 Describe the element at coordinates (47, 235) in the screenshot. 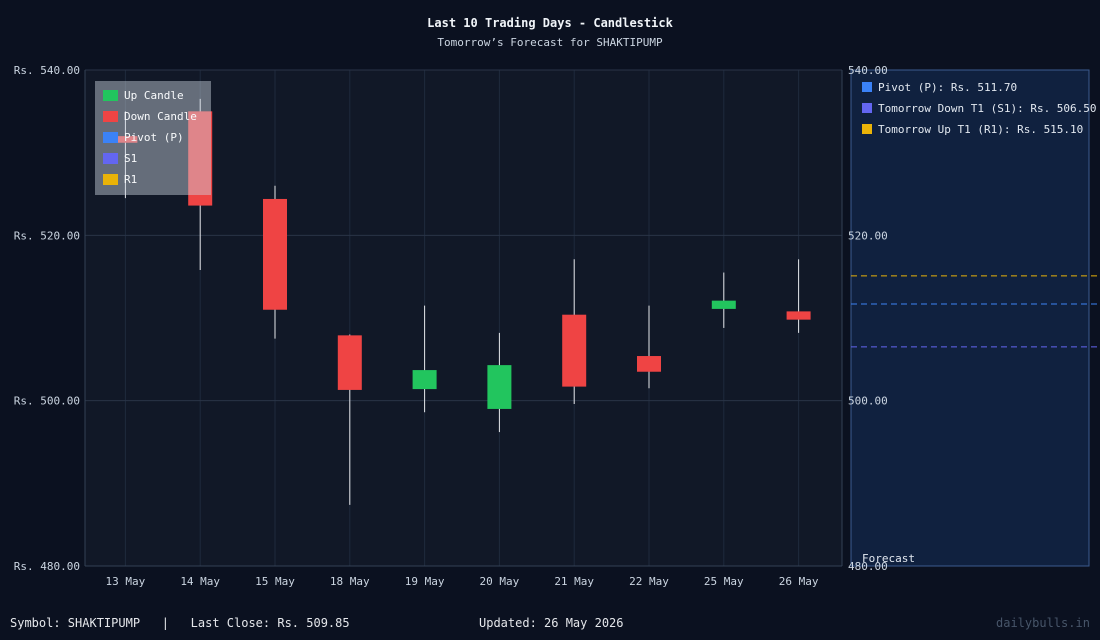

I see `y-tick-label: Rs. 520.00` at that location.